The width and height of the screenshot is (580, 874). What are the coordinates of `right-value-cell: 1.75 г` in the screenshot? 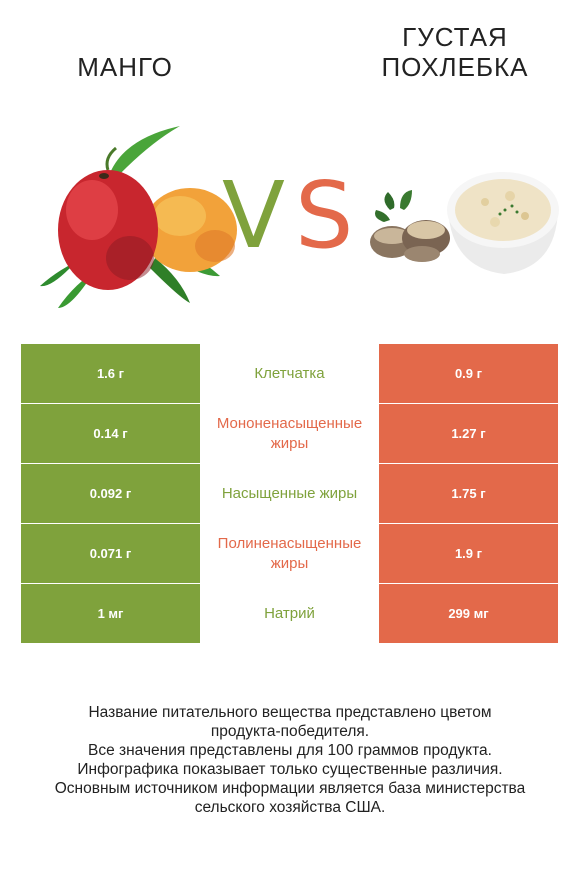 It's located at (468, 493).